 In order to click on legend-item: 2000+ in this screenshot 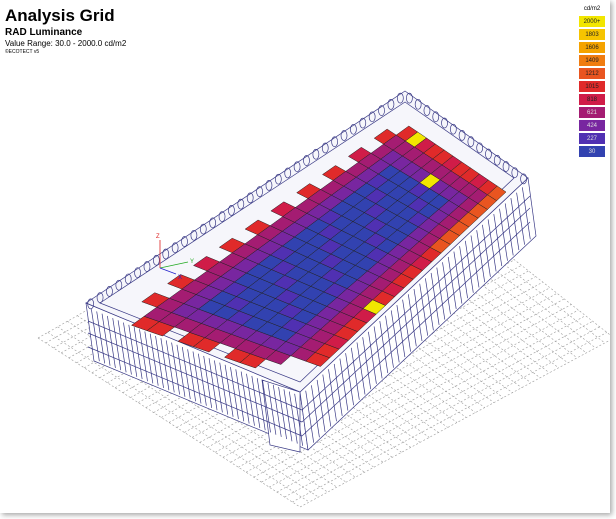, I will do `click(592, 21)`.